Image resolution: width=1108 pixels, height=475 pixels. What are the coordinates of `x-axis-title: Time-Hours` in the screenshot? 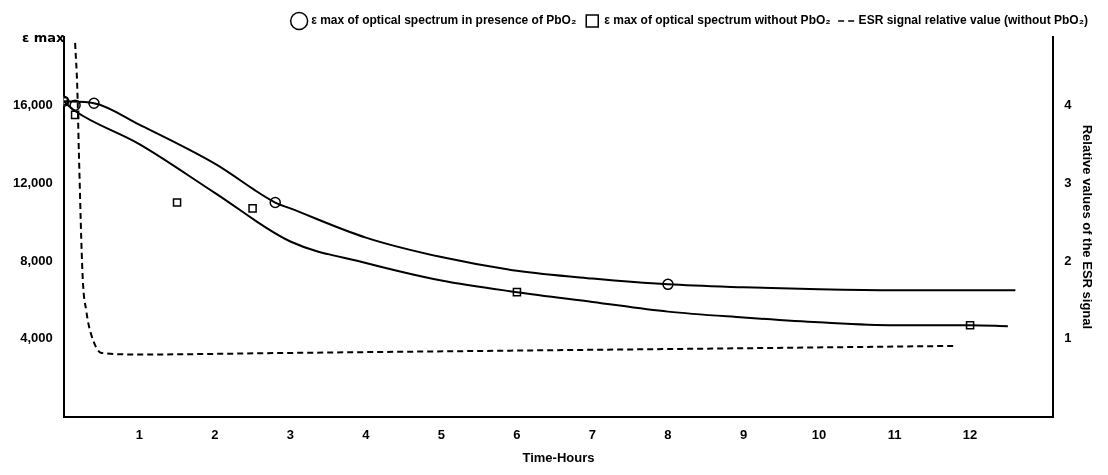 It's located at (558, 457).